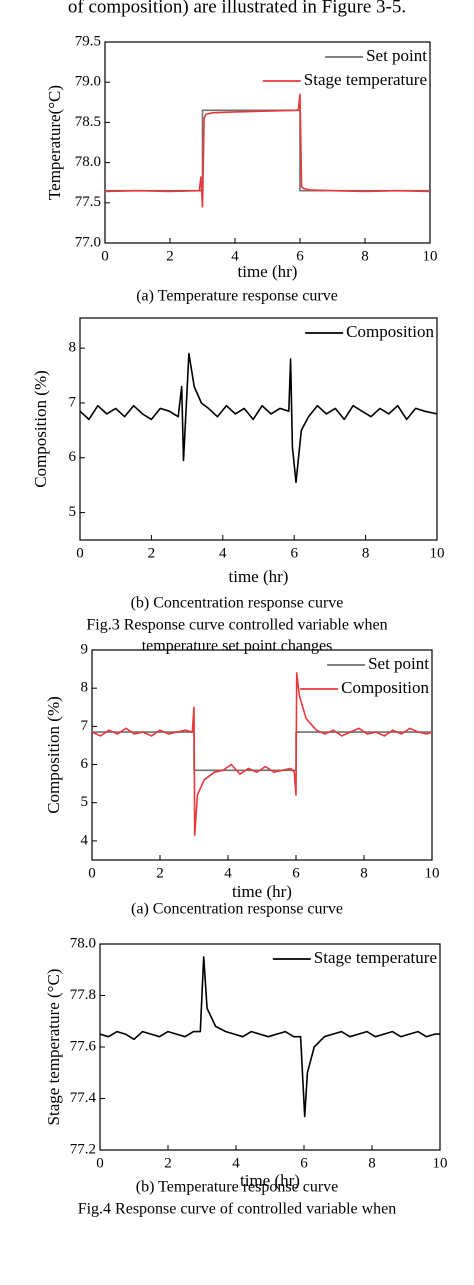 The image size is (474, 1285). I want to click on y-tick-label: 77.8, so click(83, 995).